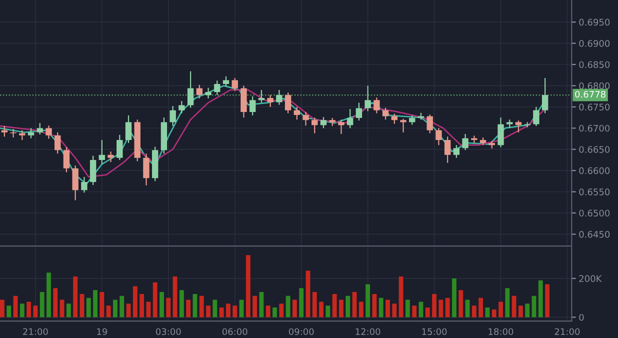 Image resolution: width=618 pixels, height=338 pixels. What do you see at coordinates (581, 317) in the screenshot?
I see `y-tick-label: 0` at bounding box center [581, 317].